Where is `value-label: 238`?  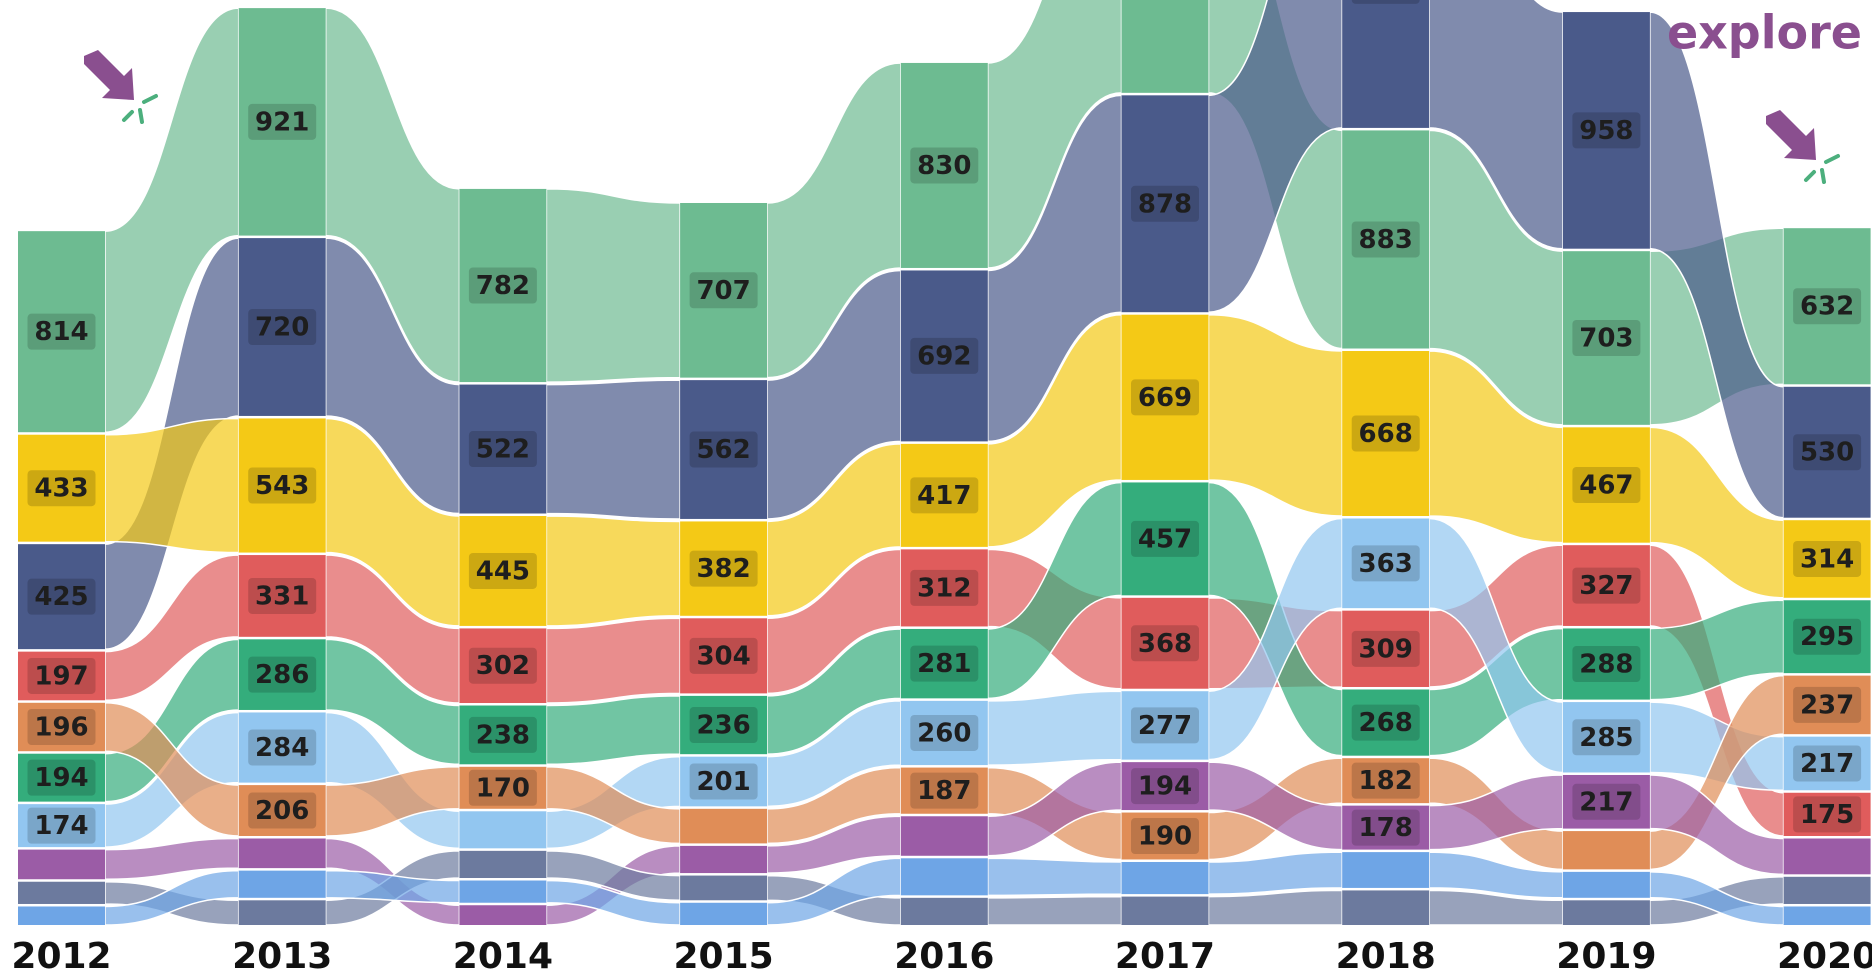
value-label: 238 is located at coordinates (503, 735).